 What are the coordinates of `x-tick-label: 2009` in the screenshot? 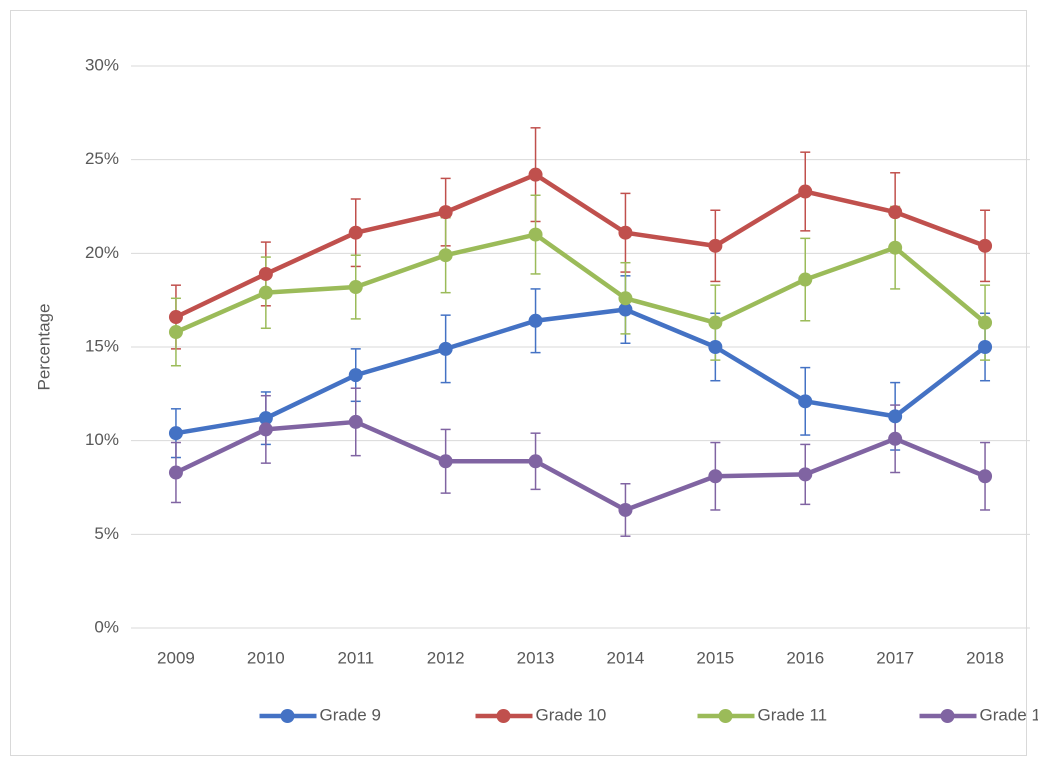 It's located at (176, 657).